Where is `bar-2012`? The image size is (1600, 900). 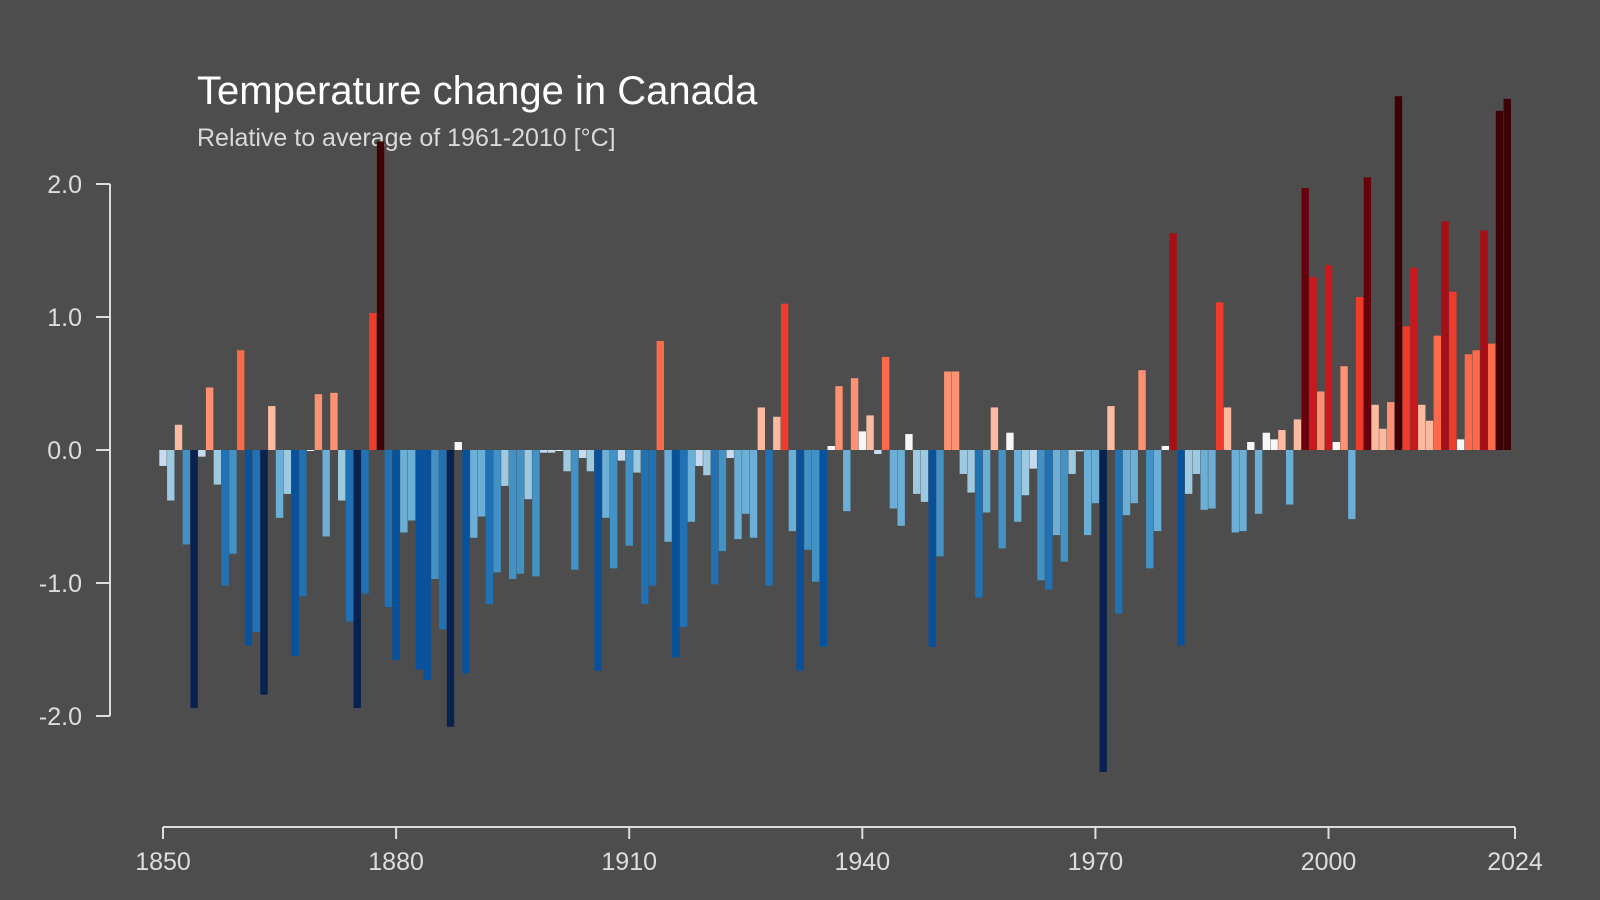
bar-2012 is located at coordinates (1422, 427).